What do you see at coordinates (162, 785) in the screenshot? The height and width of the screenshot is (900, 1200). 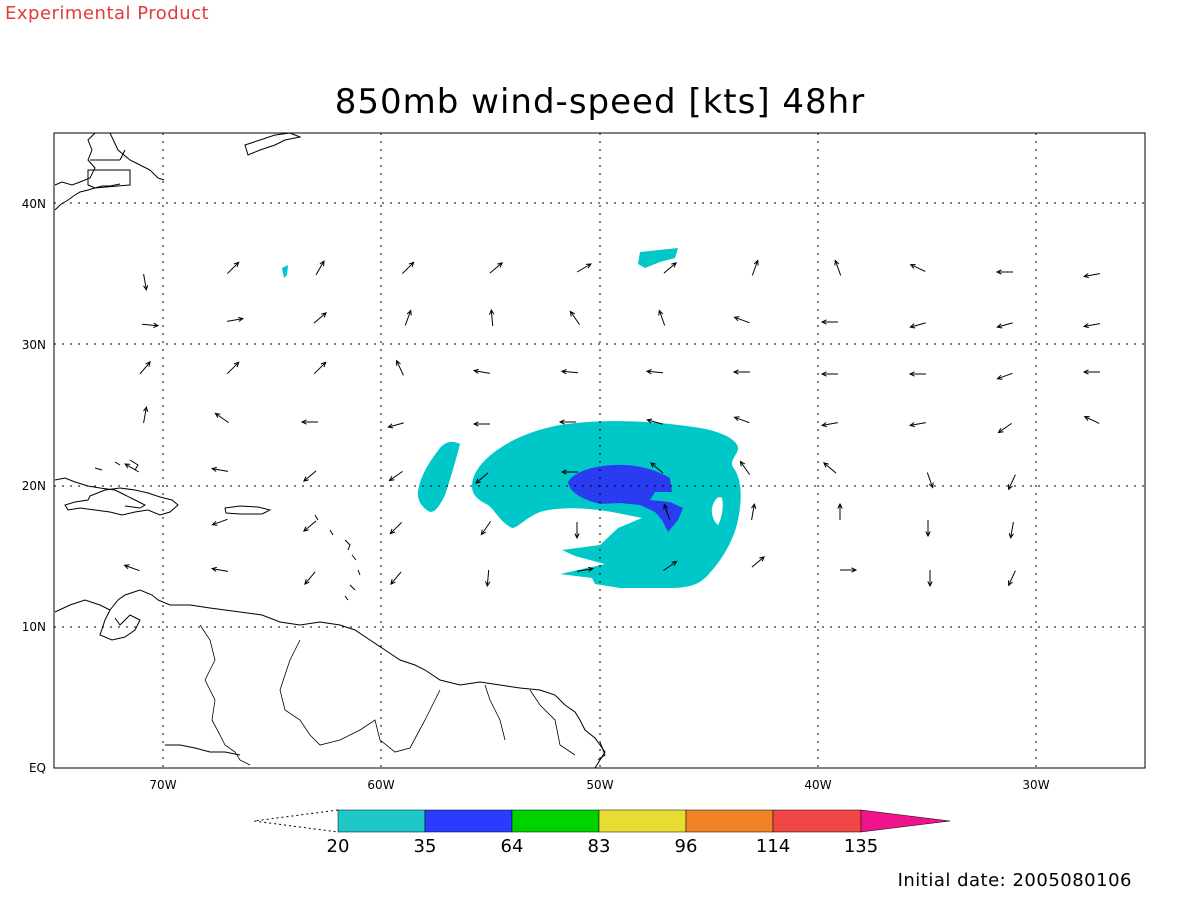 I see `x-tick-label: 70W` at bounding box center [162, 785].